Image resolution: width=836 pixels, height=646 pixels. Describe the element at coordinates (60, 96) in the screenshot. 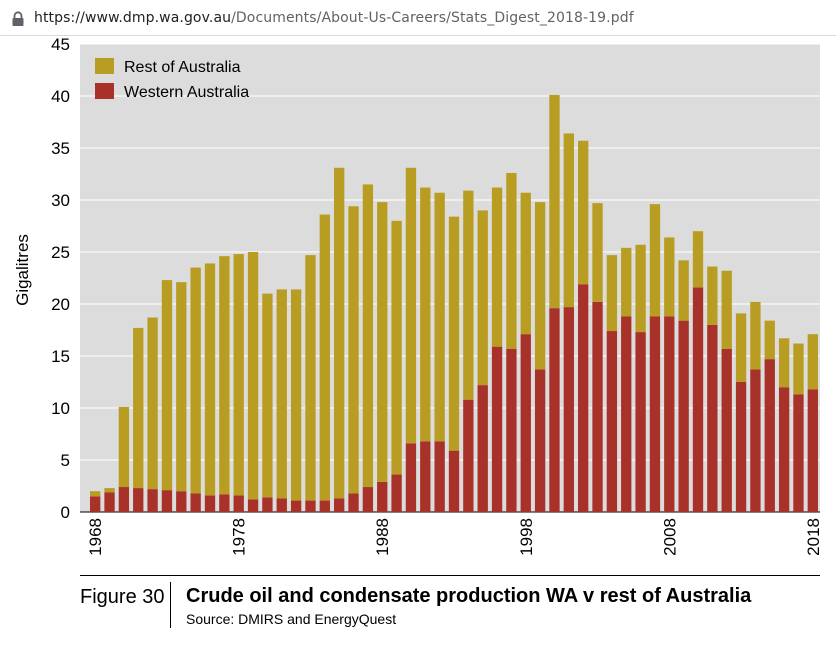

I see `y-tick-label: 40` at that location.